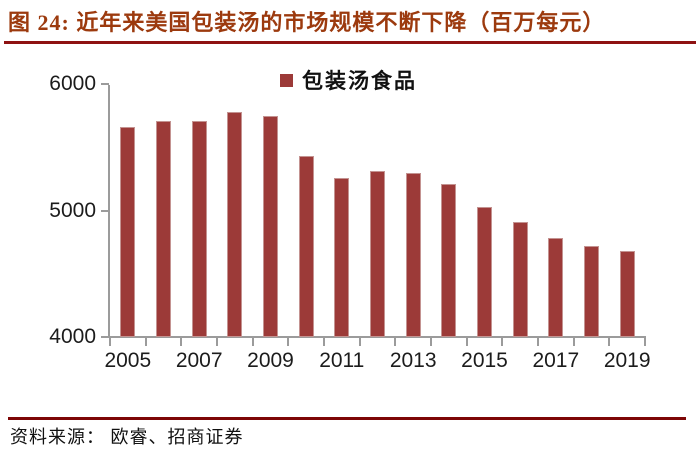  Describe the element at coordinates (520, 279) in the screenshot. I see `bar-2016` at that location.